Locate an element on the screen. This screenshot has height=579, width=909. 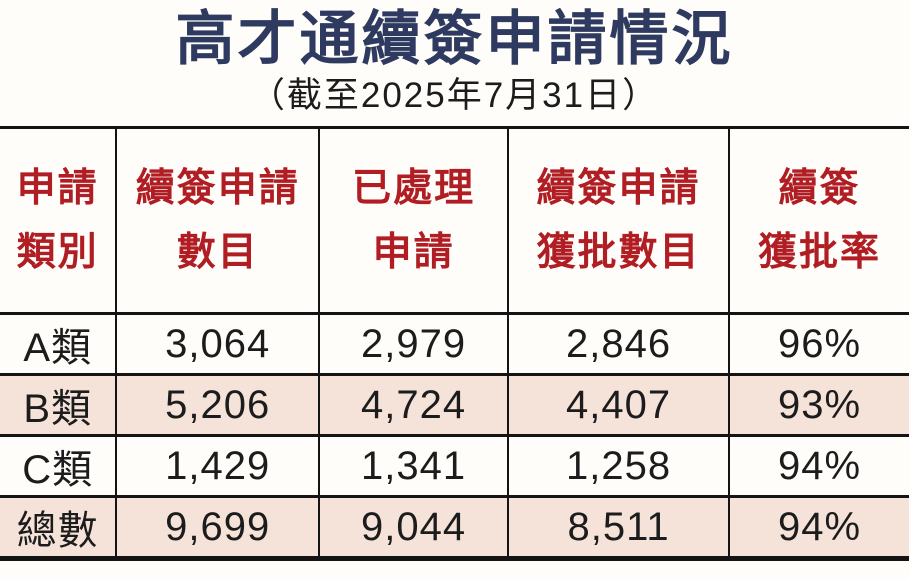
cell-approved-applications: 4,407 is located at coordinates (618, 405).